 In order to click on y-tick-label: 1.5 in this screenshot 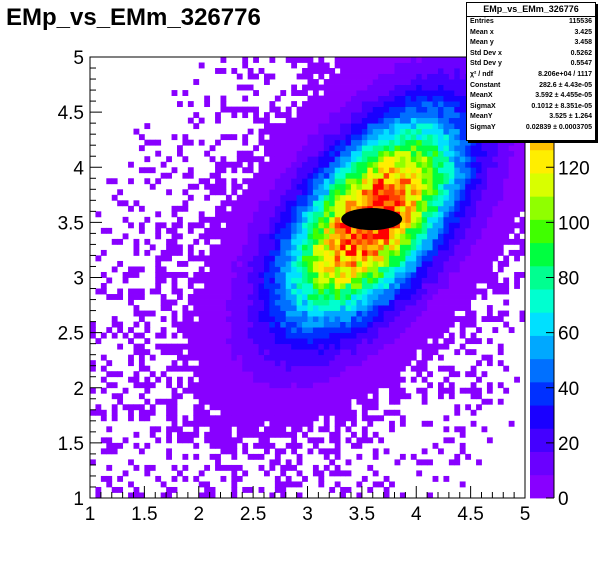, I will do `click(71, 444)`.